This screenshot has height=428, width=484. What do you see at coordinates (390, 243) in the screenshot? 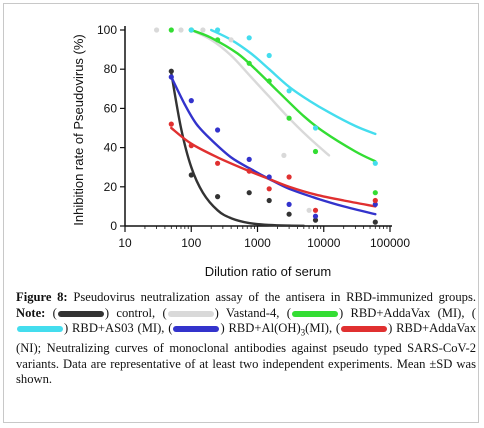
I see `x-tick-label: 100000` at bounding box center [390, 243].